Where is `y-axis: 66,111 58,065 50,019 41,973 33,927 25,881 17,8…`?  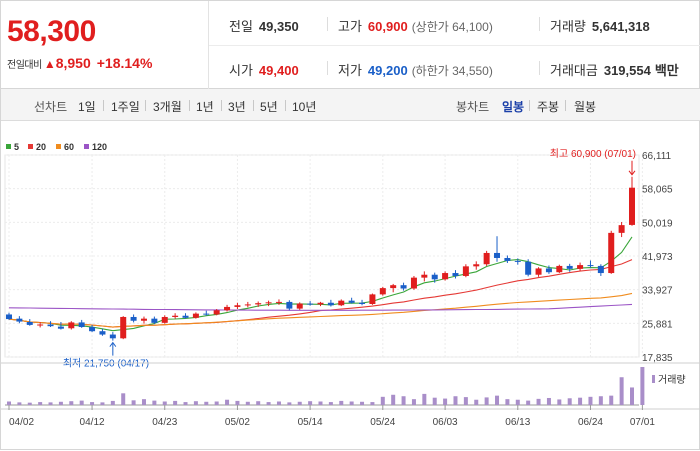 y-axis: 66,111 58,065 50,019 41,973 33,927 25,881 17,8… is located at coordinates (657, 257).